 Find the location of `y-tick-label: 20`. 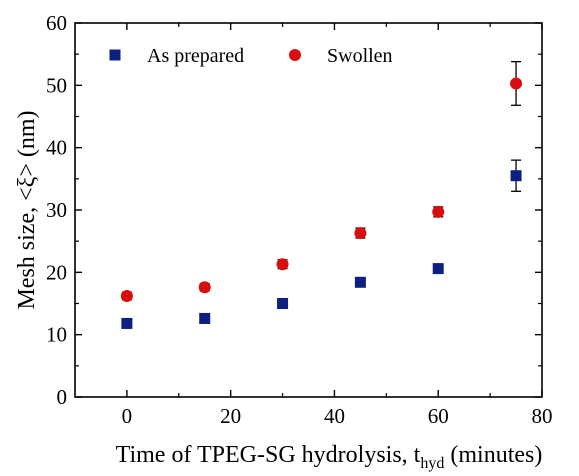

y-tick-label: 20 is located at coordinates (56, 272).